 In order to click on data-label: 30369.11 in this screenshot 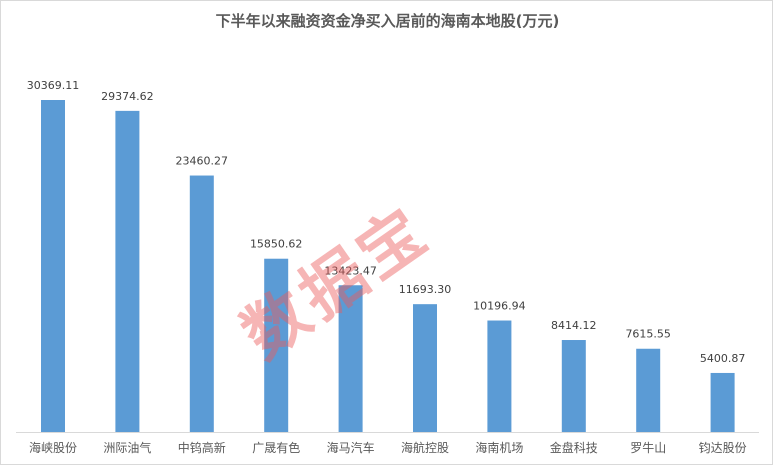, I will do `click(53, 85)`.